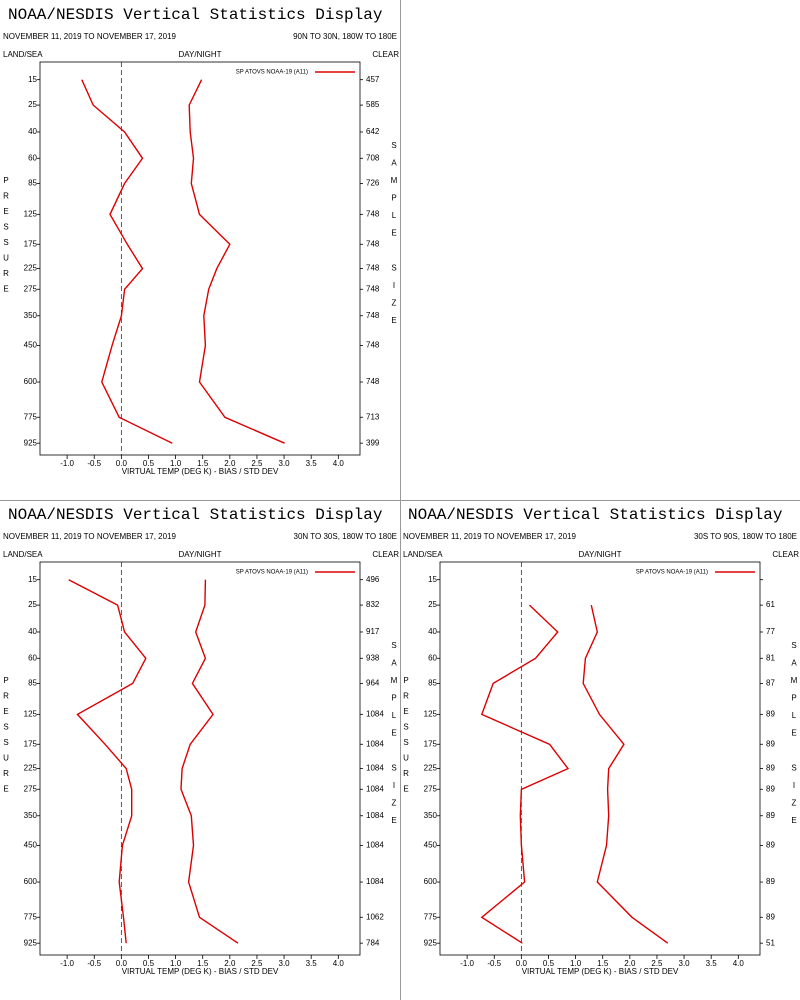 This screenshot has height=1000, width=800. Describe the element at coordinates (373, 604) in the screenshot. I see `sample-size-label: 832` at that location.